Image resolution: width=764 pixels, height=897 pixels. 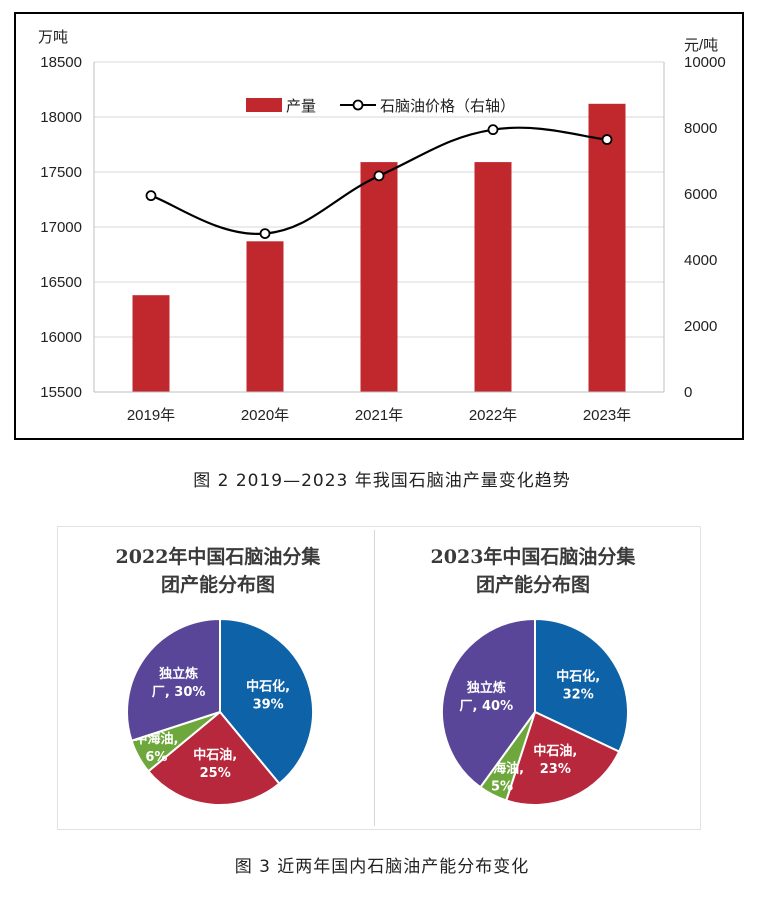 What do you see at coordinates (151, 196) in the screenshot?
I see `price-point-2019年` at bounding box center [151, 196].